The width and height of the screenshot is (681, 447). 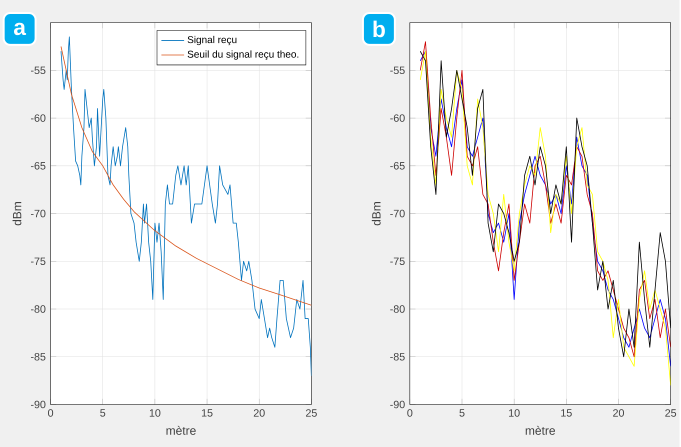 What do you see at coordinates (212, 41) in the screenshot?
I see `legend-label: Signal reçu` at bounding box center [212, 41].